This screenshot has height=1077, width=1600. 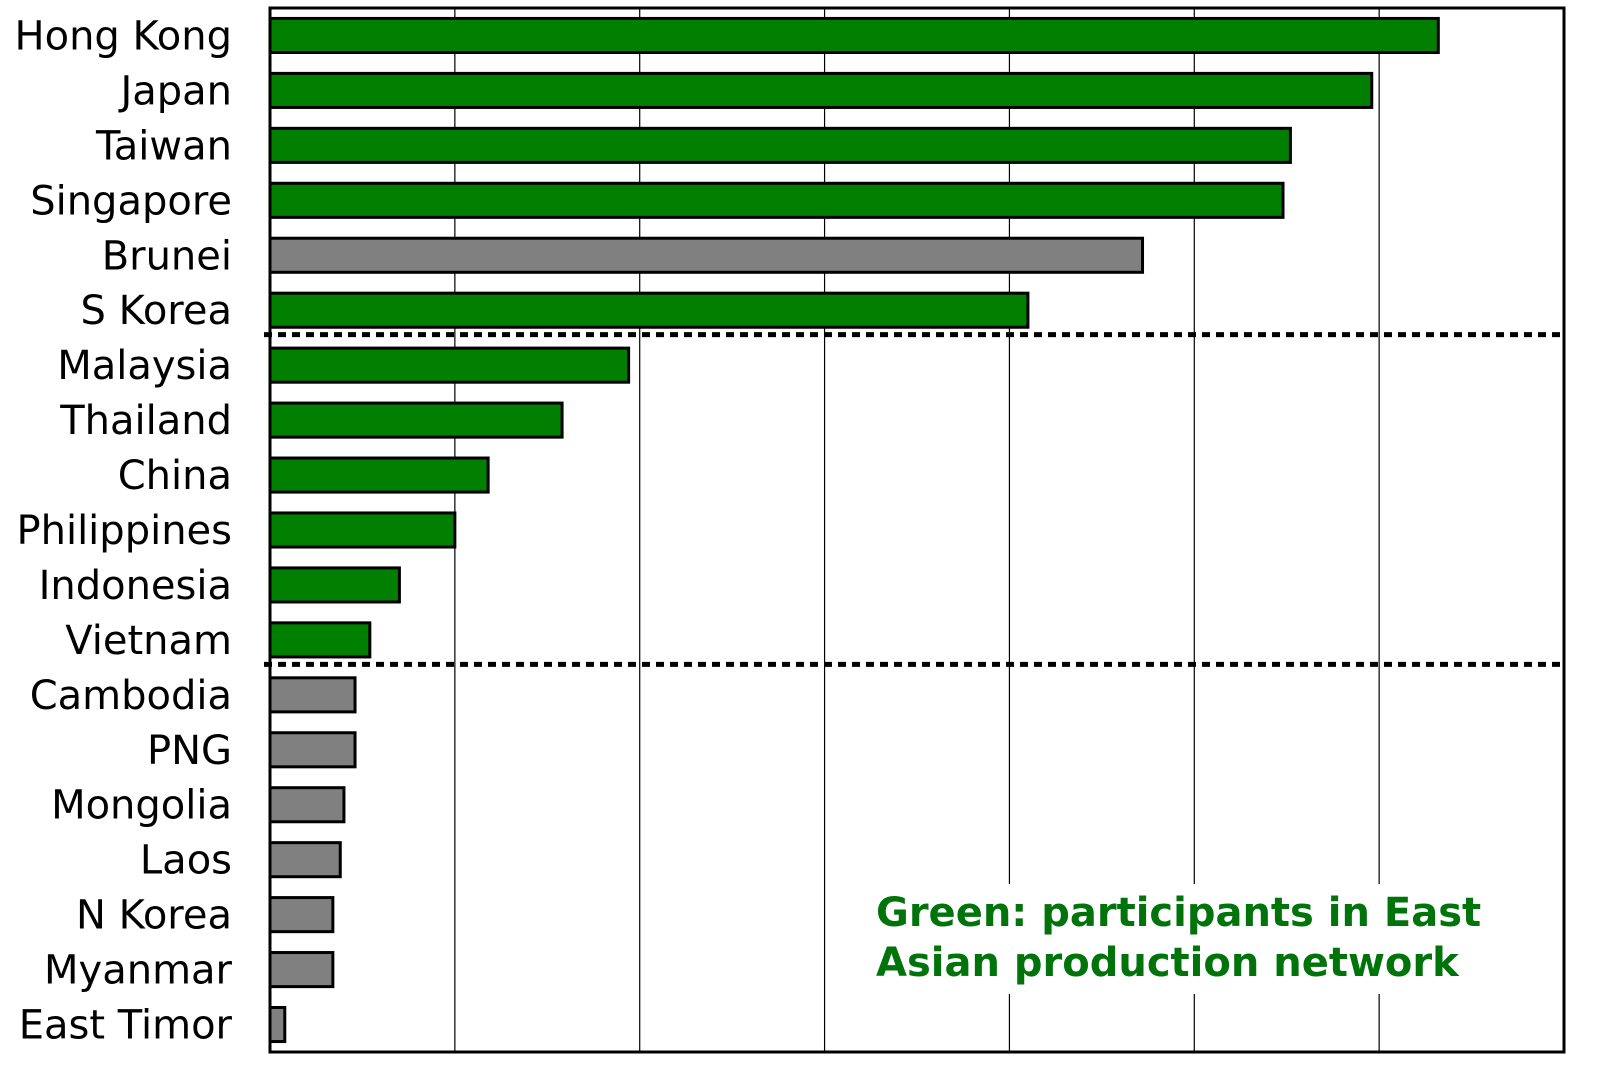 What do you see at coordinates (416, 420) in the screenshot?
I see `bar-thailand` at bounding box center [416, 420].